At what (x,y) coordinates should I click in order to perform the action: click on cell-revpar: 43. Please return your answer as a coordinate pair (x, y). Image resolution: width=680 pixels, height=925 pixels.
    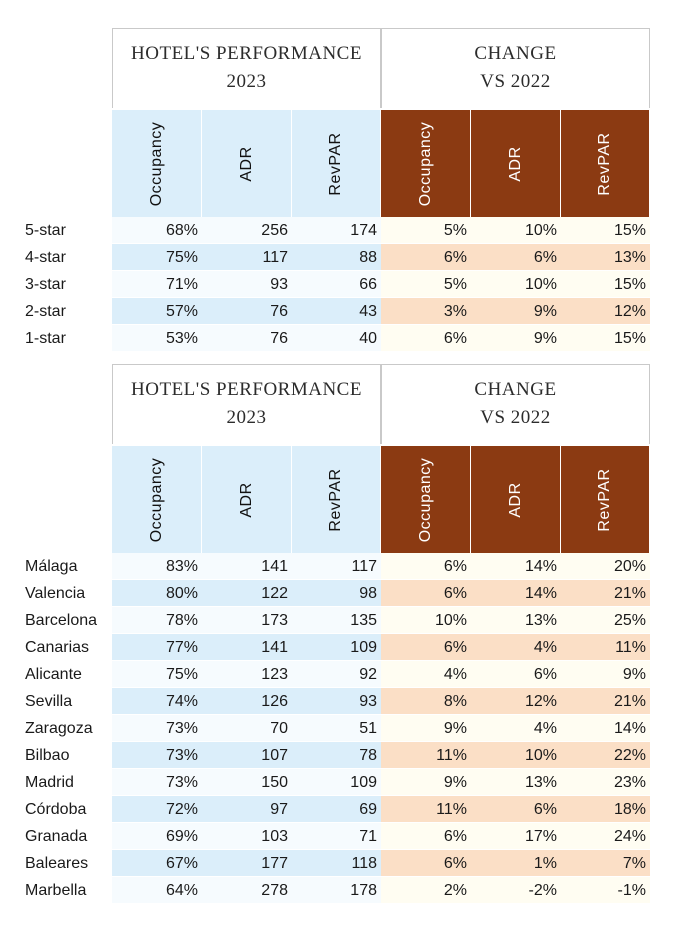
    Looking at the image, I should click on (336, 311).